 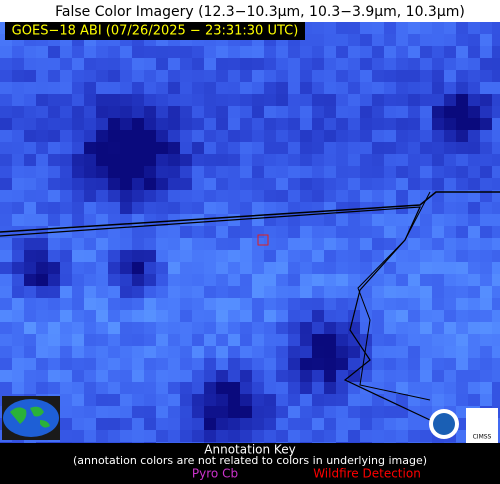 I want to click on key-item: Pyro Cb, so click(x=215, y=474).